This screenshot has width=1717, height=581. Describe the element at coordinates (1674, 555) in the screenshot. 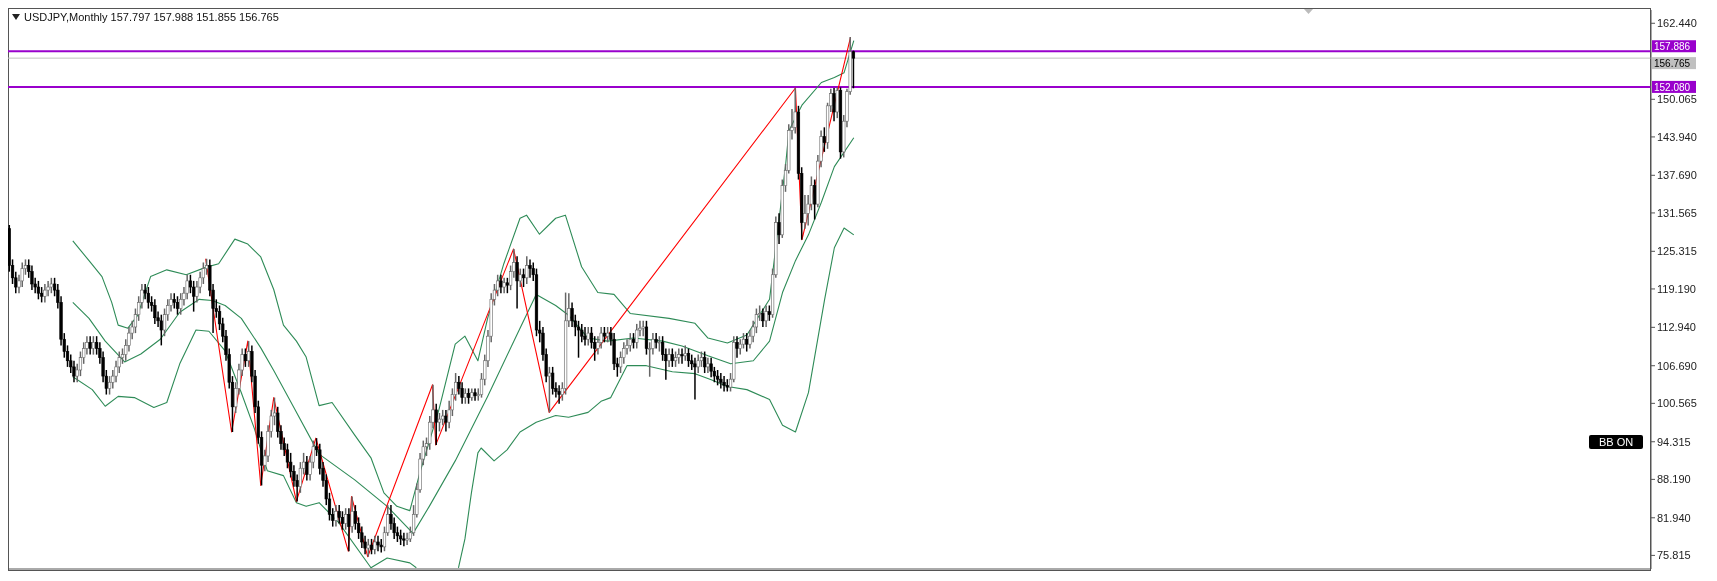

I see `y-tick-label: 75.815` at that location.